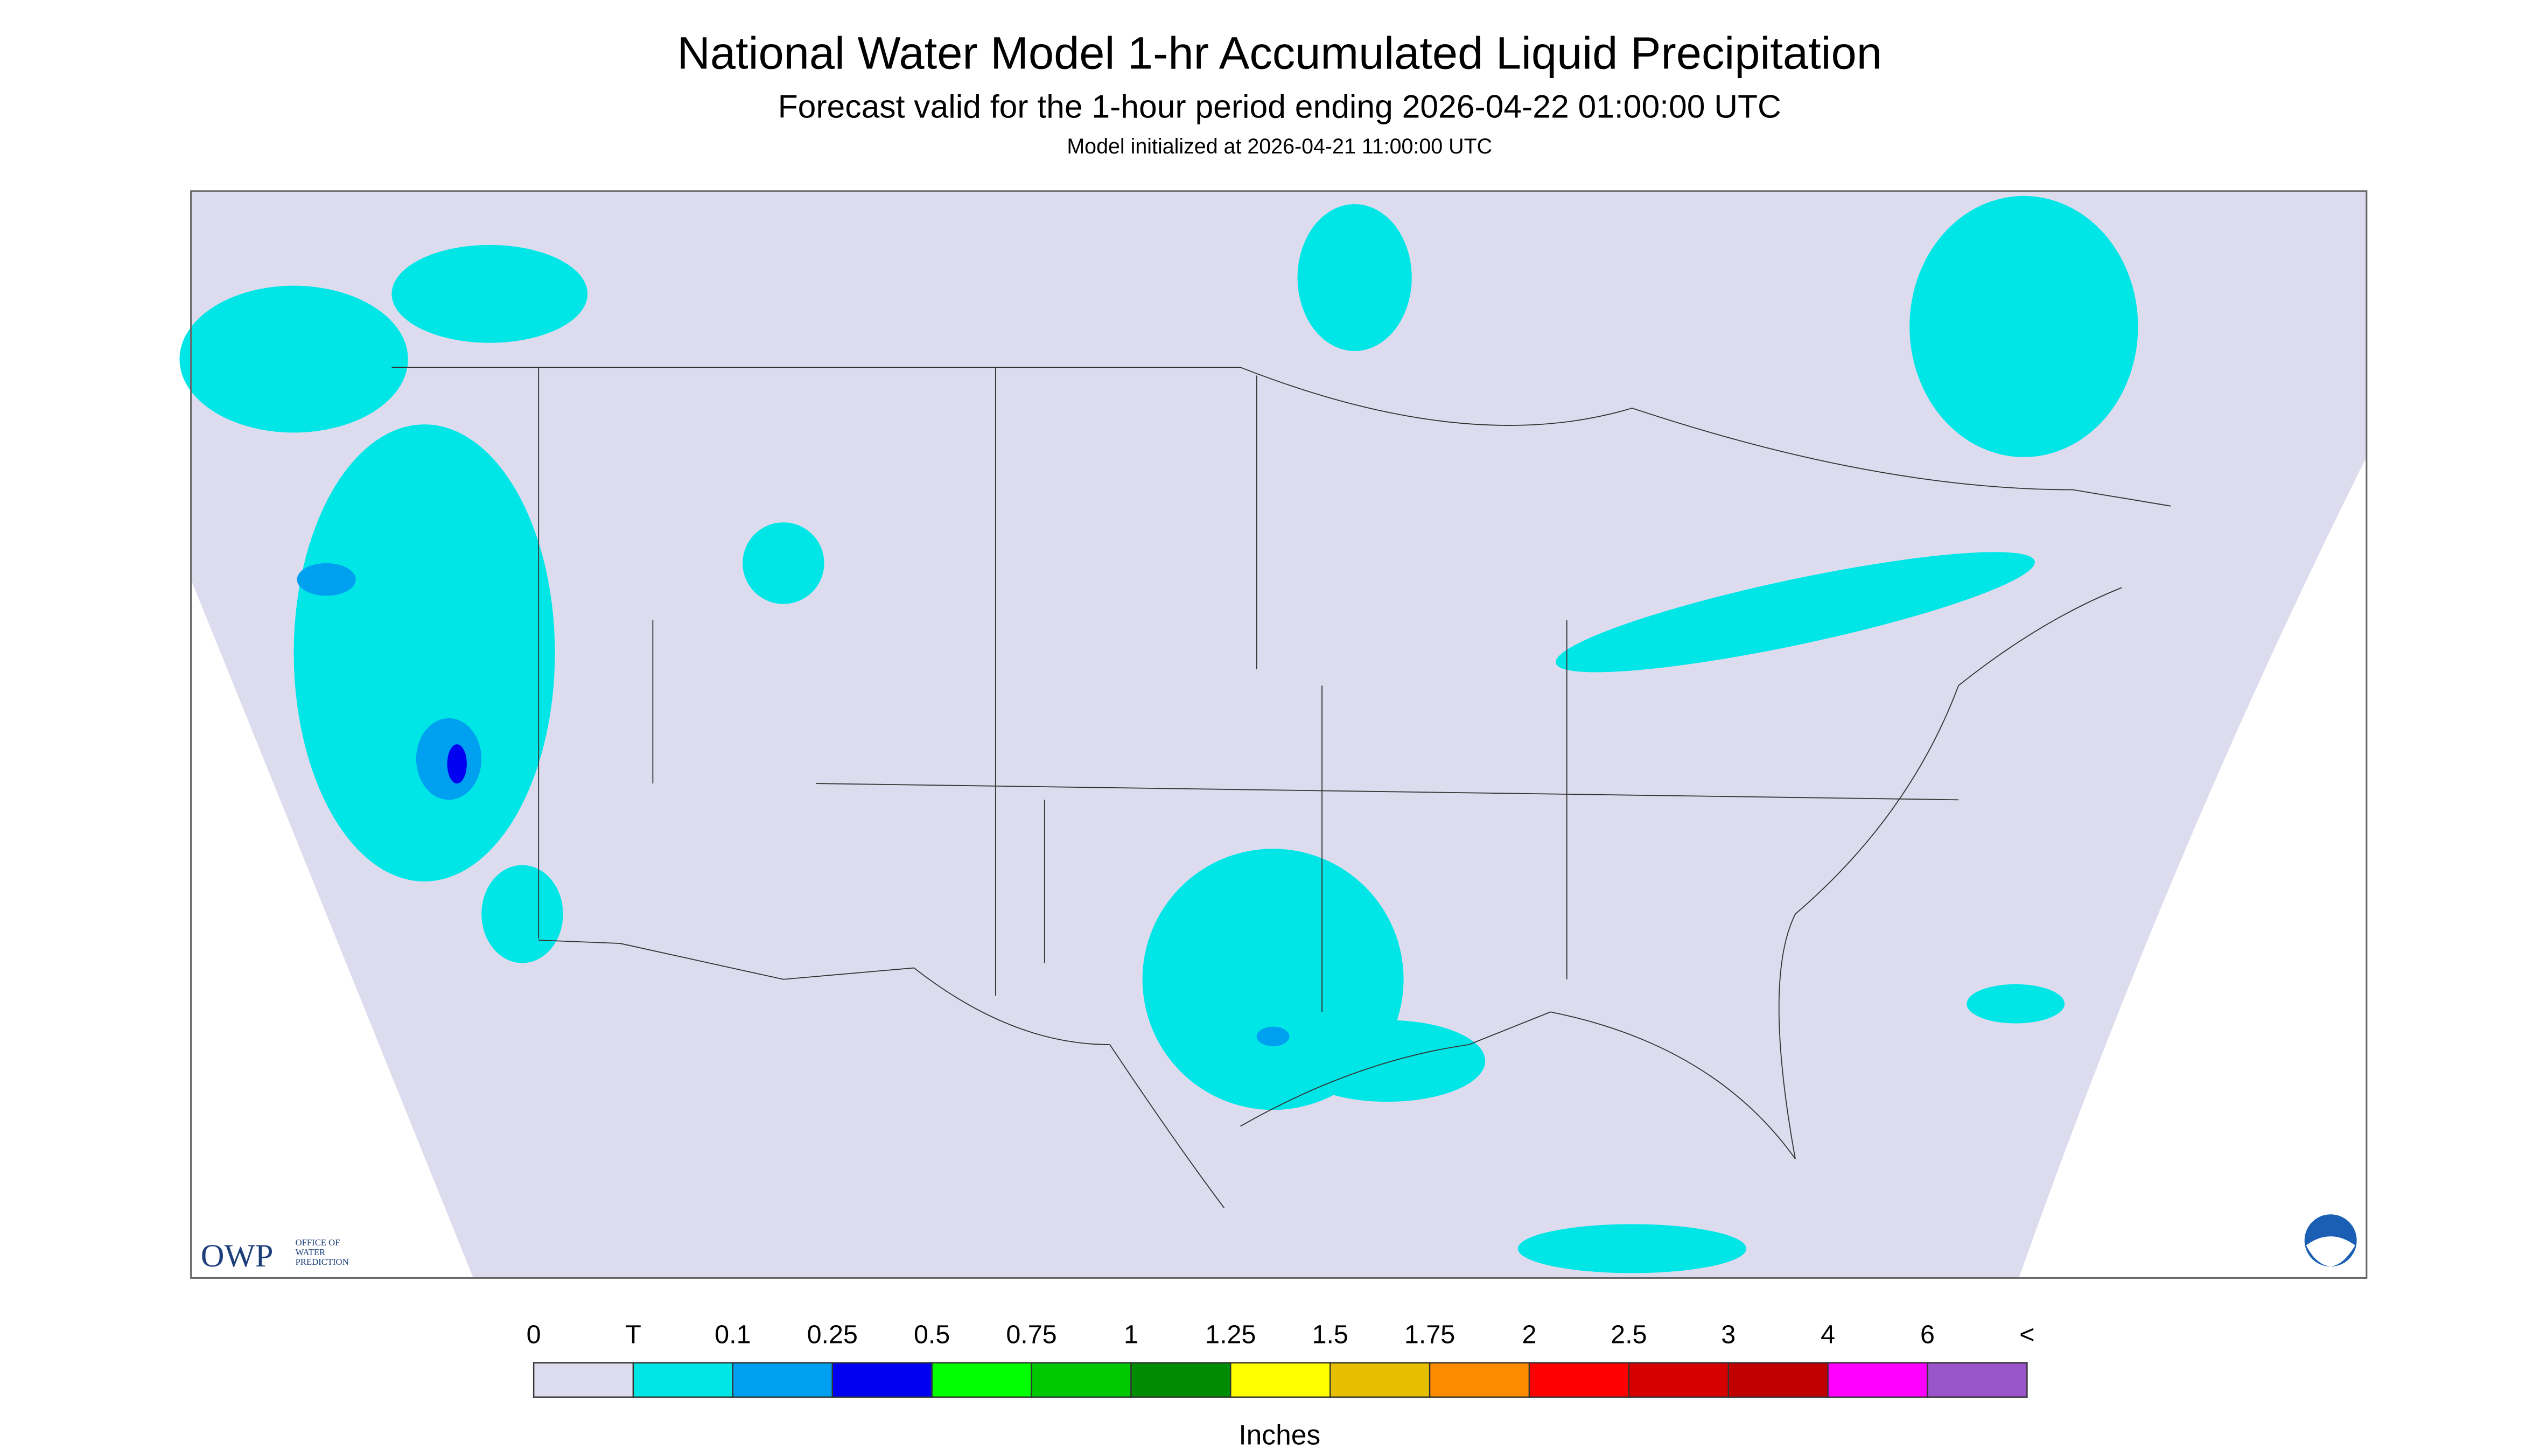  Describe the element at coordinates (1031, 1334) in the screenshot. I see `legend-label: 0.75` at that location.